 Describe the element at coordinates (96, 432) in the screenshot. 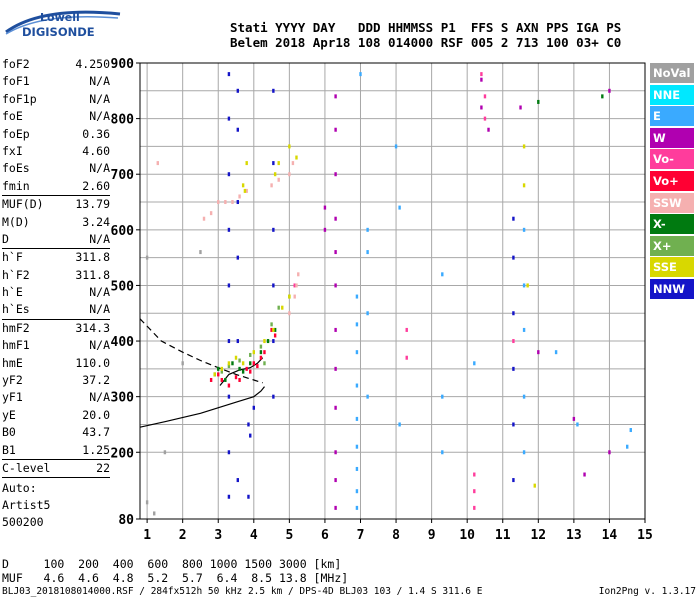

I see `param-value: 43.7` at that location.